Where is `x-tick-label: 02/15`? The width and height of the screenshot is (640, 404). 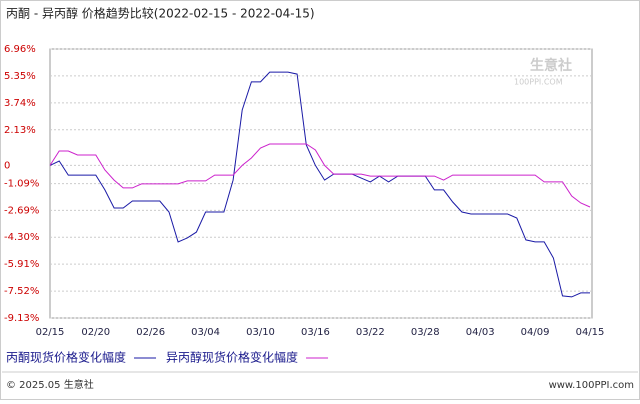
x-tick-label: 02/15 is located at coordinates (50, 332).